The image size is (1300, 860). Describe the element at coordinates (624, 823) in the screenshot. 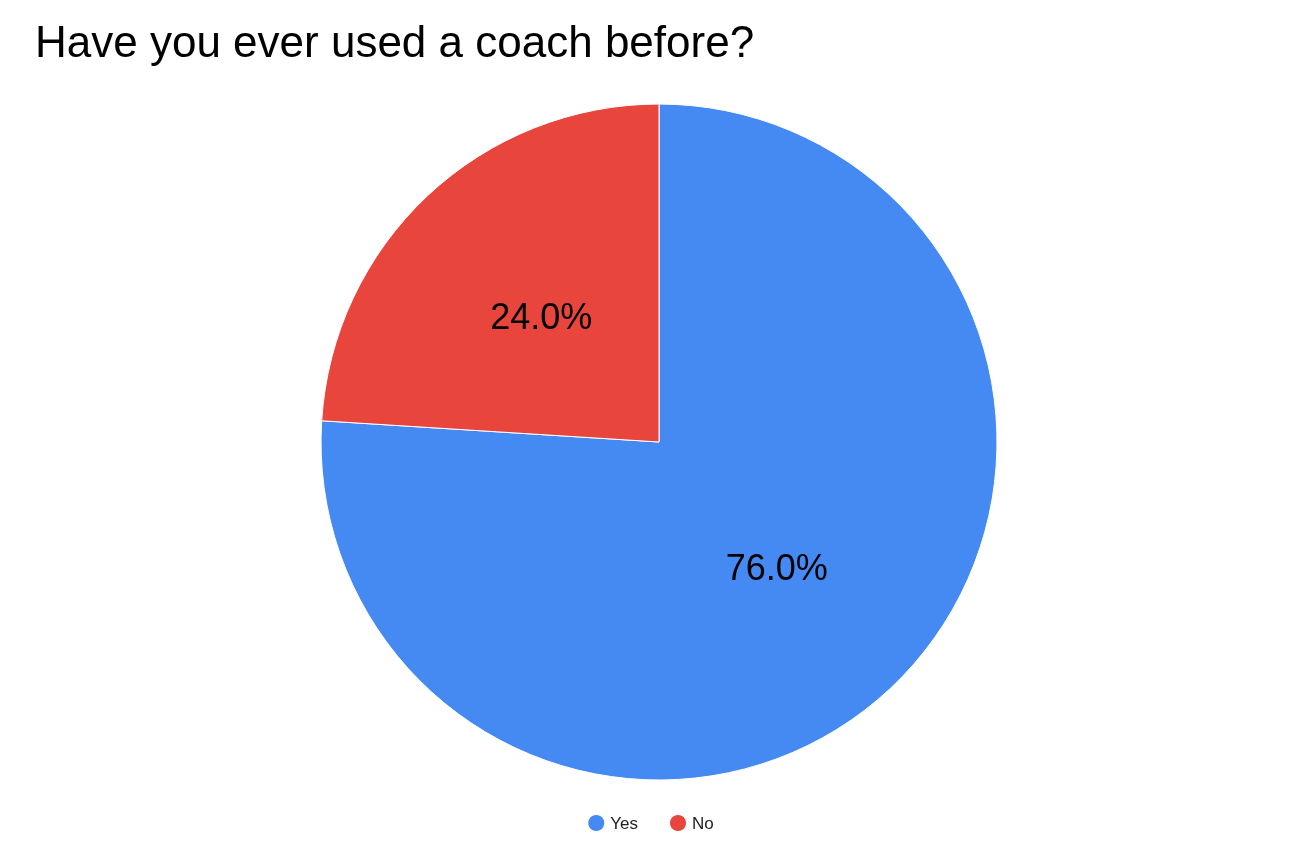

I see `legend-label: Yes` at that location.